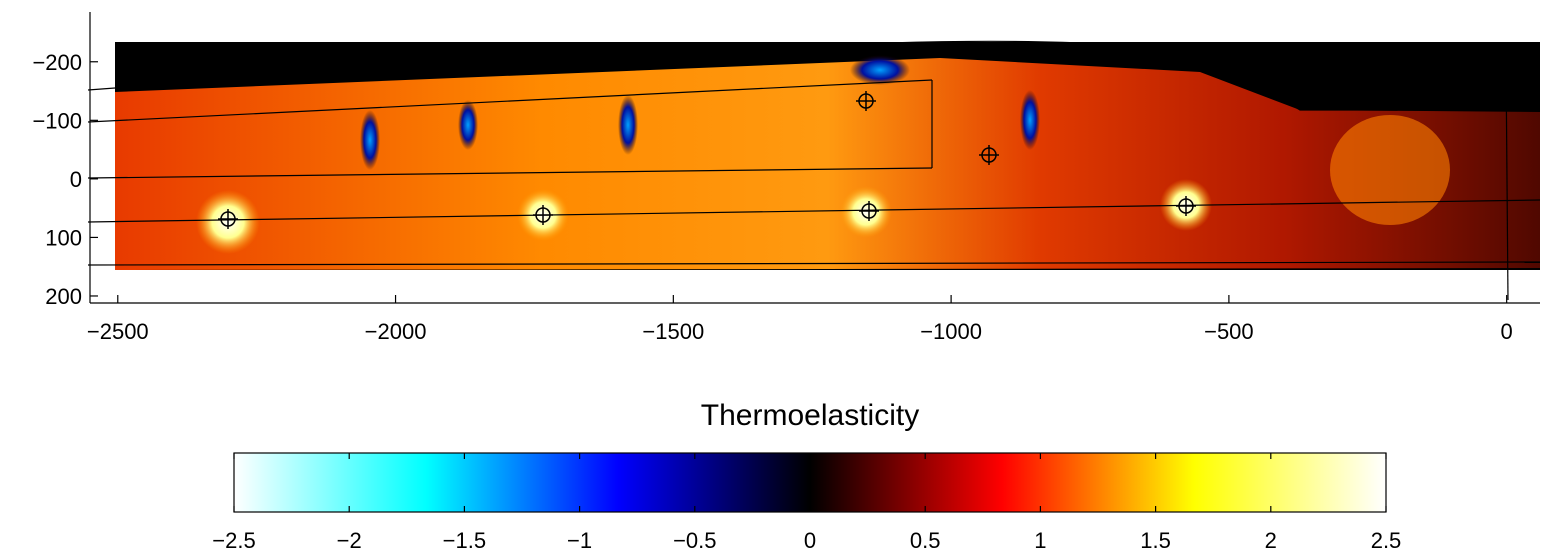  I want to click on y-tick-label: −200, so click(57, 62).